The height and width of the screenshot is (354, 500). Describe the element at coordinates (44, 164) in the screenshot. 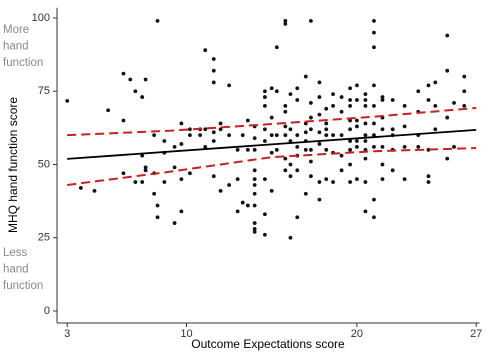

I see `y-tick-label: 50` at that location.